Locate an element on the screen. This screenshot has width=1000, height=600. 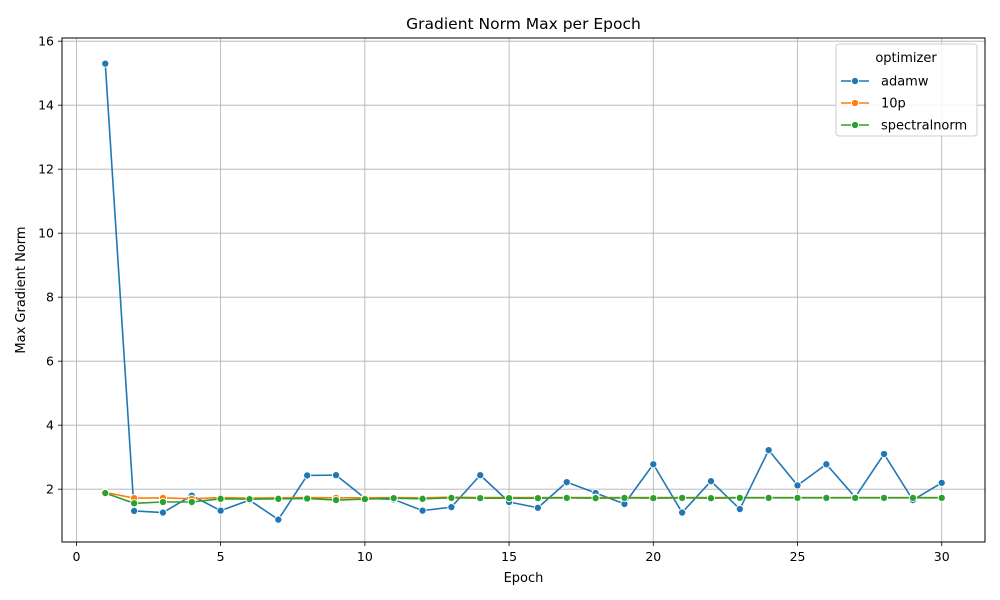
y-tick-label: 14 is located at coordinates (46, 105).